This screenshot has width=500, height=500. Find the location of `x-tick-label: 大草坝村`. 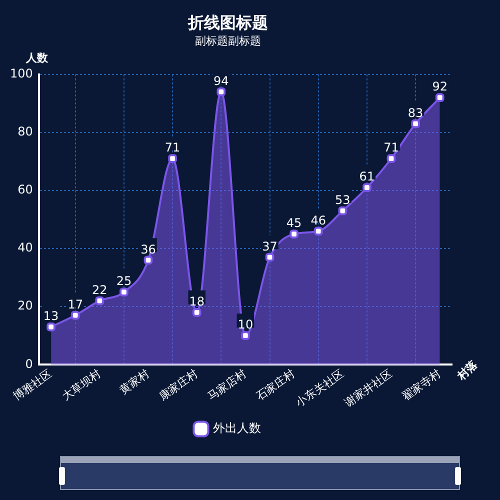

x-tick-label: 大草坝村 is located at coordinates (82, 385).